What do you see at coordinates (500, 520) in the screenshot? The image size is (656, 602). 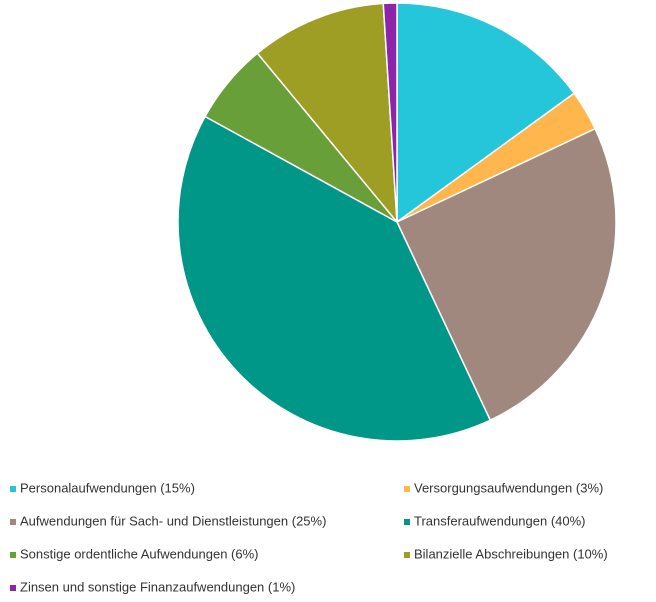 I see `legend-label: Transferaufwendungen (40%)` at bounding box center [500, 520].